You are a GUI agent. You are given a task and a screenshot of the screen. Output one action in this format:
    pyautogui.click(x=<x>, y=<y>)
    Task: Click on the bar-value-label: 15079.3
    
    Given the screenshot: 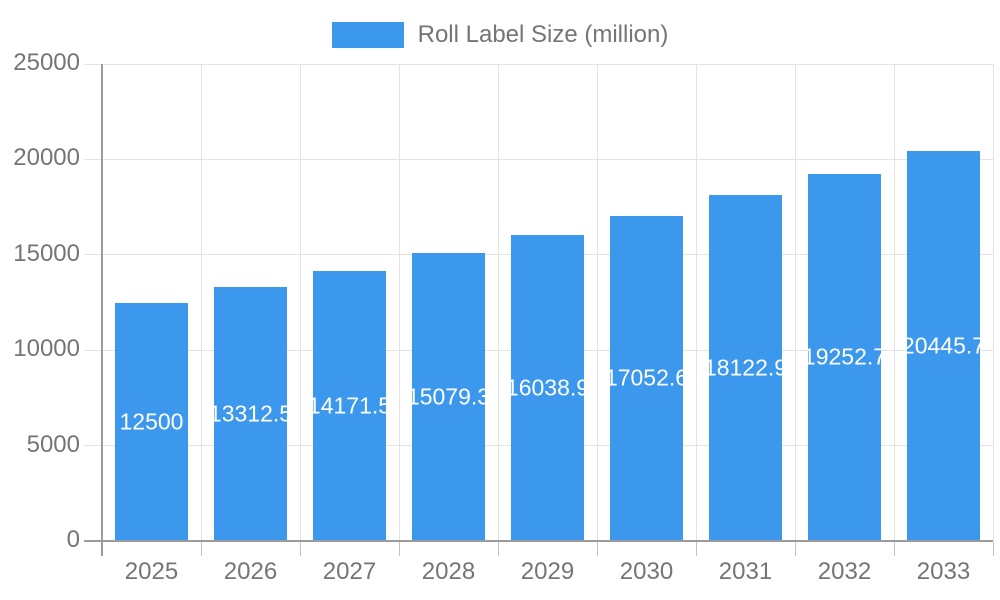 What is the action you would take?
    pyautogui.click(x=448, y=396)
    